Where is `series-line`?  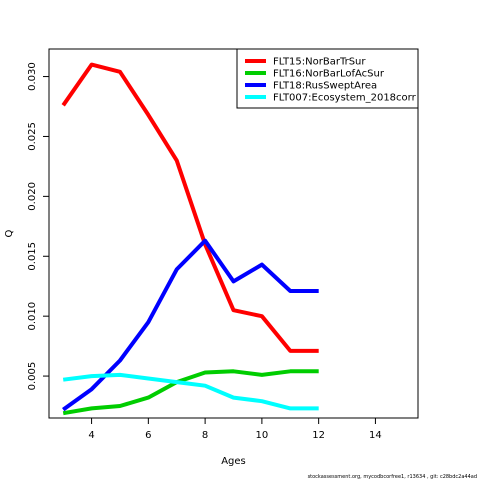
series-line is located at coordinates (190, 392).